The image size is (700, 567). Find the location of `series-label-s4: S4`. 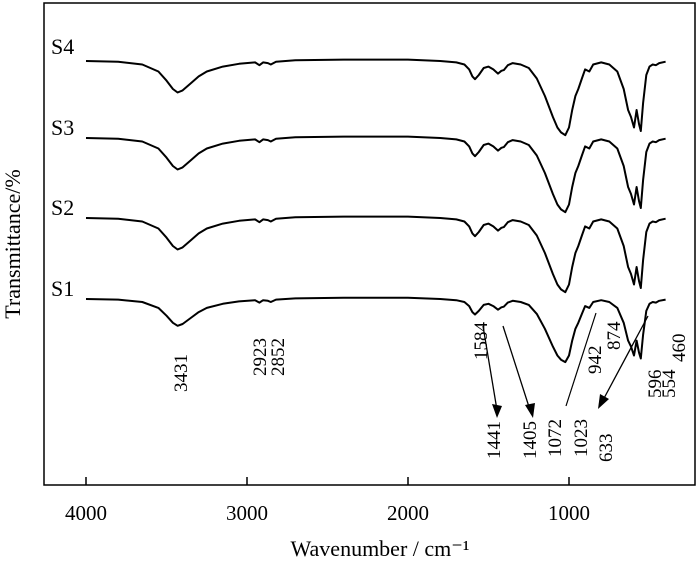

series-label-s4: S4 is located at coordinates (62, 46).